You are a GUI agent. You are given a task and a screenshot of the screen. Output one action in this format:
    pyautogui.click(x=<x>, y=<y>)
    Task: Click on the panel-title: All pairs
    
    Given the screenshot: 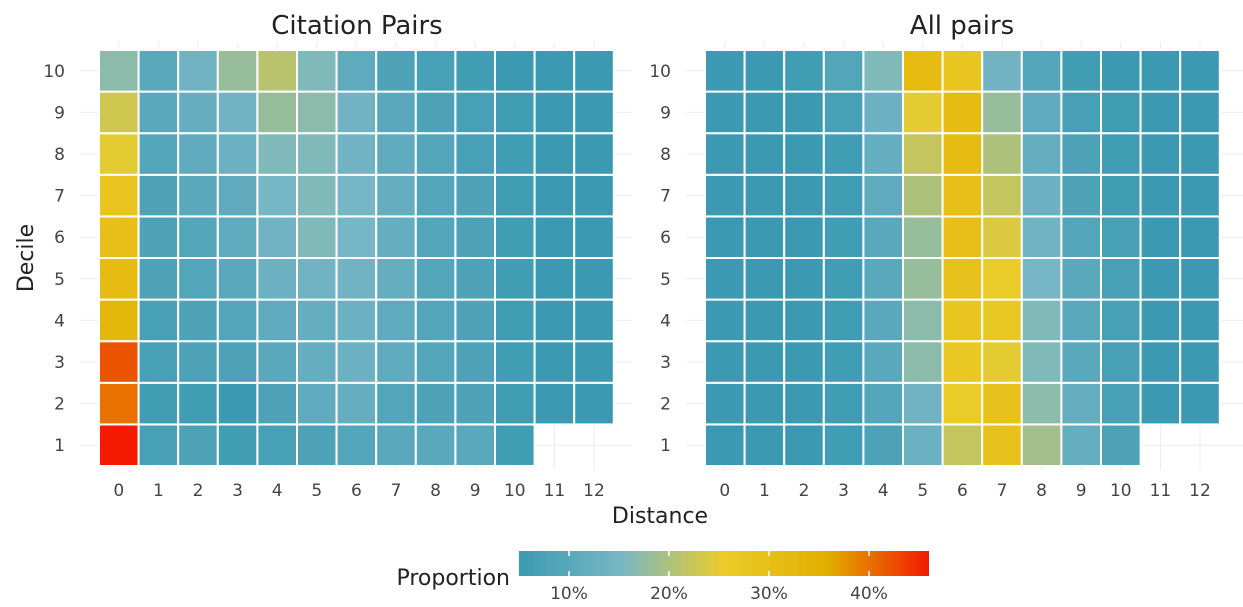 What is the action you would take?
    pyautogui.click(x=962, y=26)
    